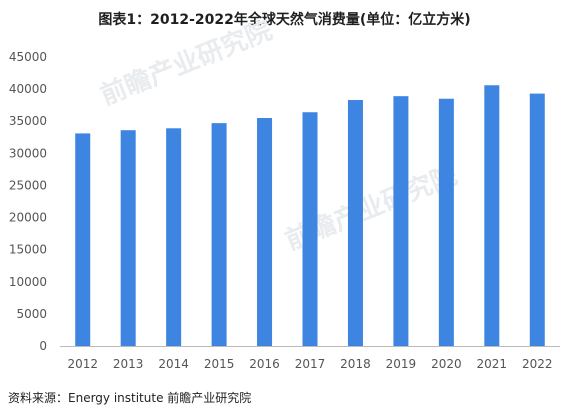 Image resolution: width=569 pixels, height=417 pixels. Describe the element at coordinates (28, 57) in the screenshot. I see `y-tick-label: 45000` at that location.